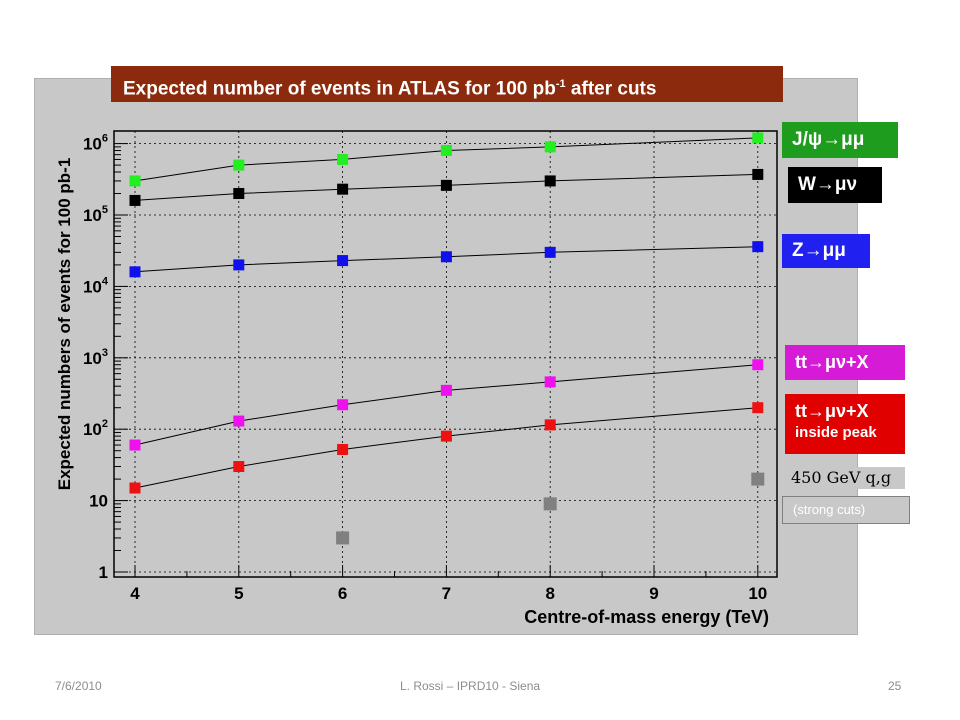  I want to click on footer-presenter: L. Rossi – IPRD10 - Siena, so click(470, 686).